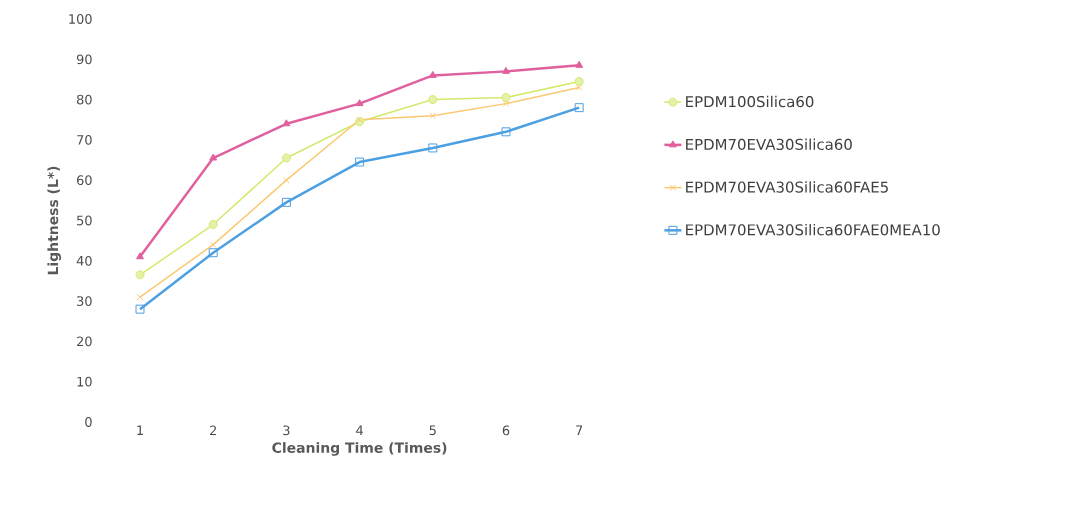  Describe the element at coordinates (84, 99) in the screenshot. I see `y-tick-label: 80` at that location.